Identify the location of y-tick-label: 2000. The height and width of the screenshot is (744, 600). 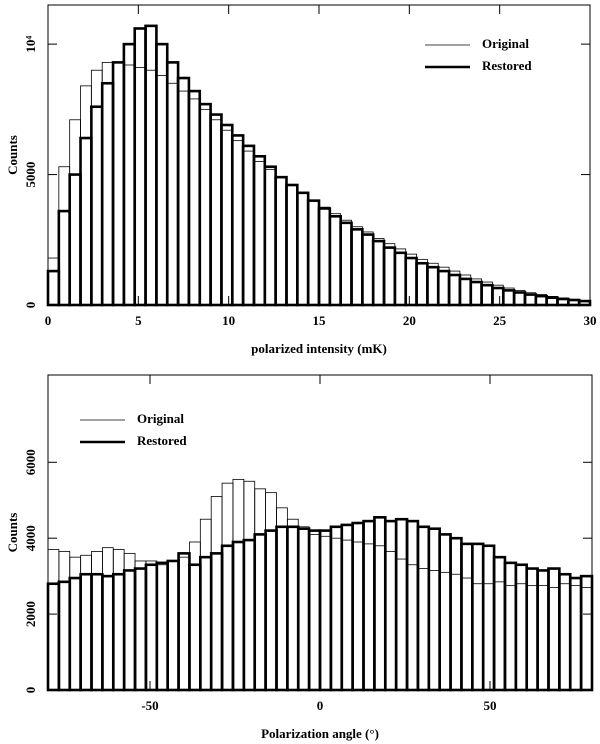
(30, 614).